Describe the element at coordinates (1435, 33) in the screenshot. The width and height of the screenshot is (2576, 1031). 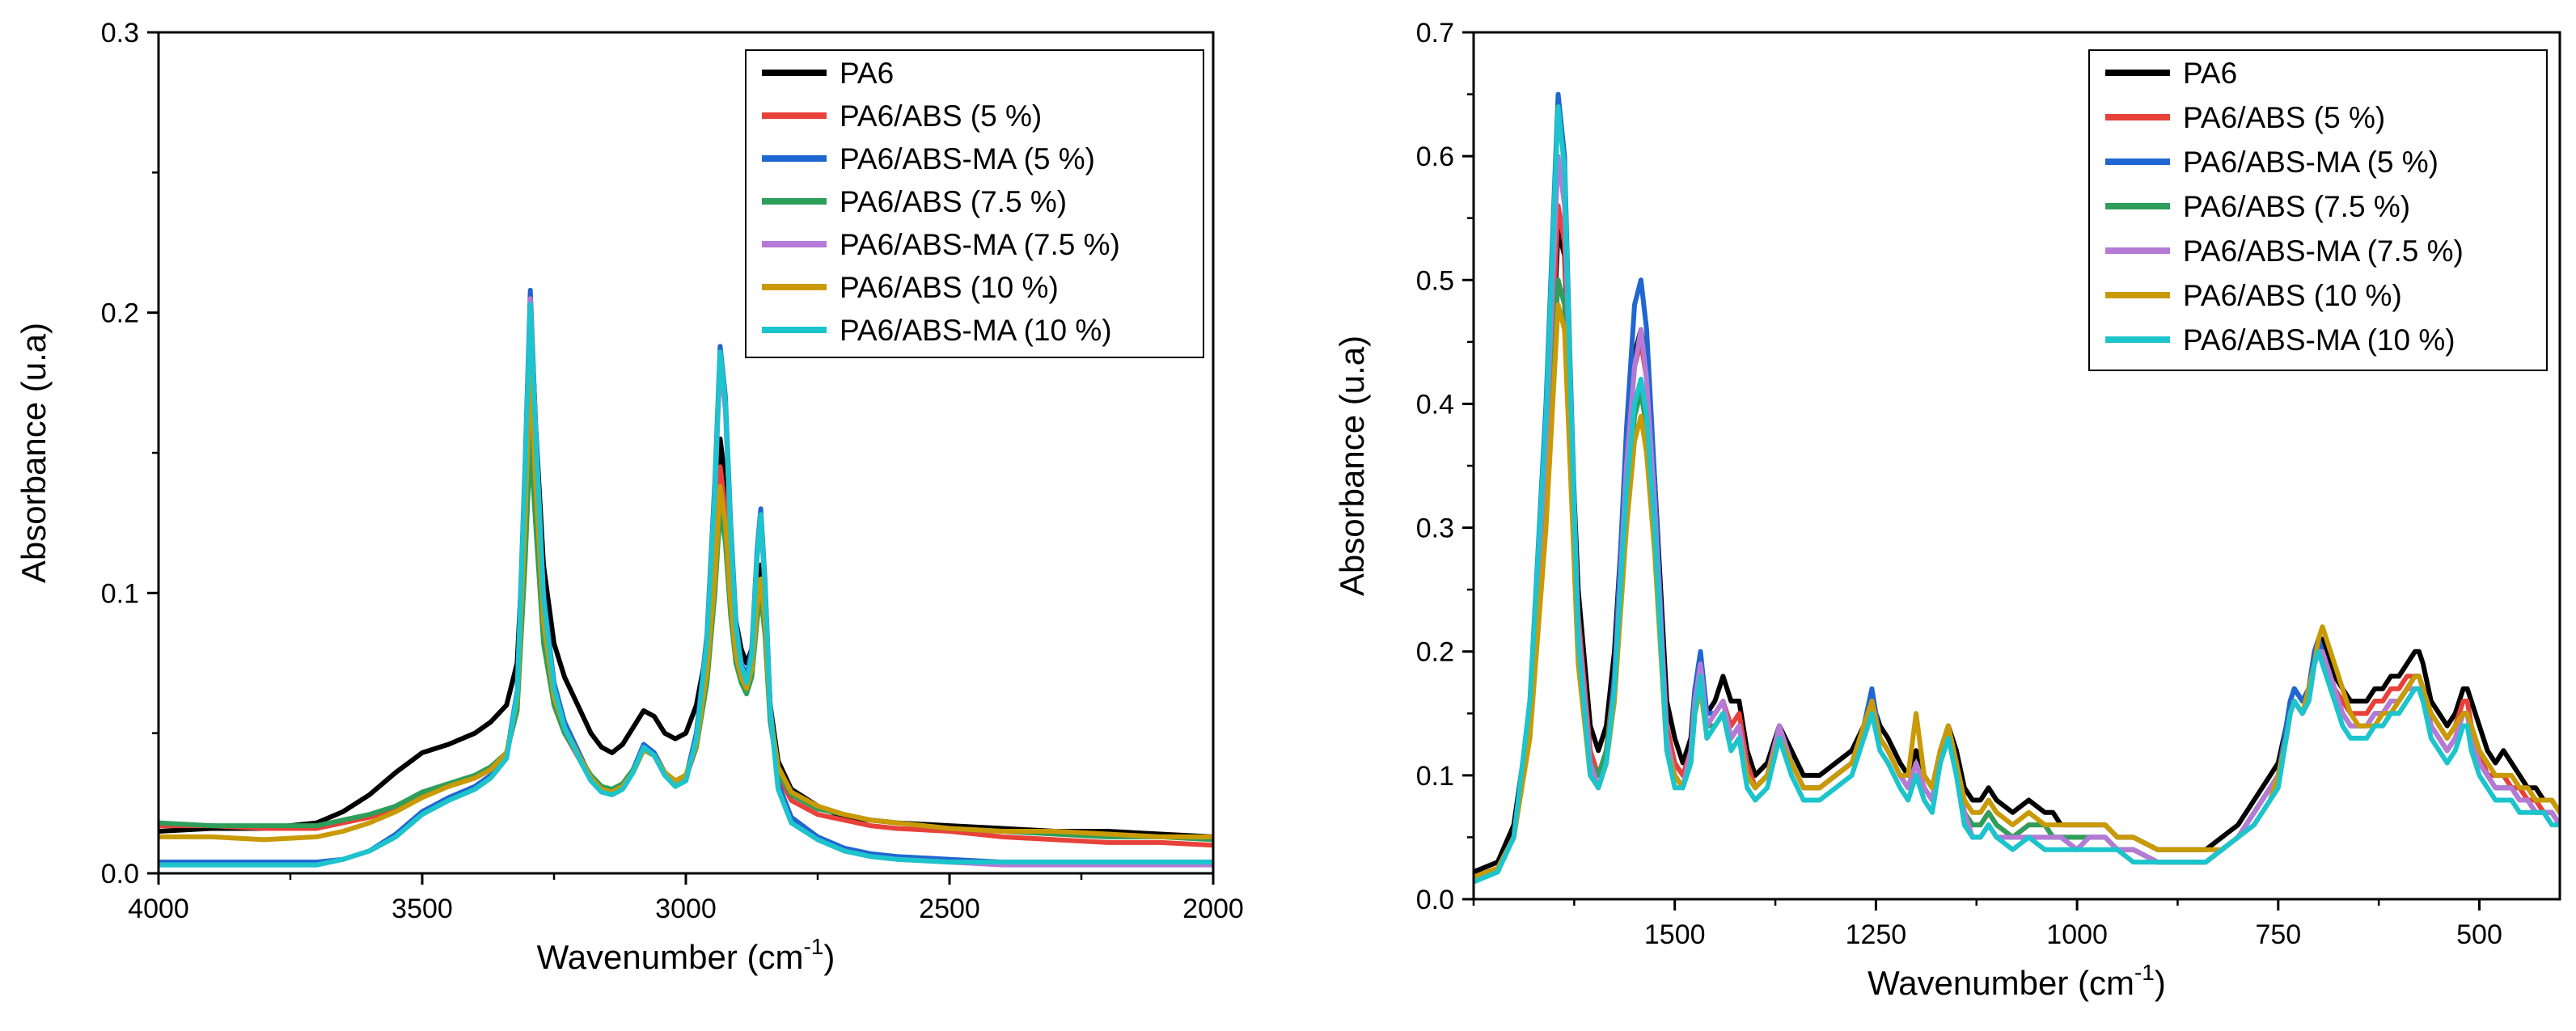
I see `y-tick-label: 0.7` at that location.